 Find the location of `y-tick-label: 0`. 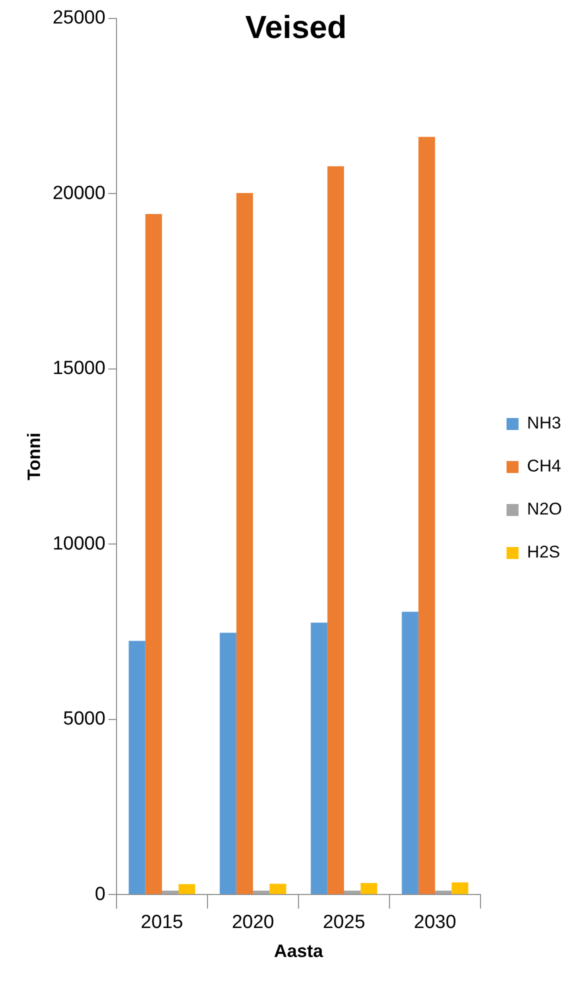

y-tick-label: 0 is located at coordinates (100, 894).